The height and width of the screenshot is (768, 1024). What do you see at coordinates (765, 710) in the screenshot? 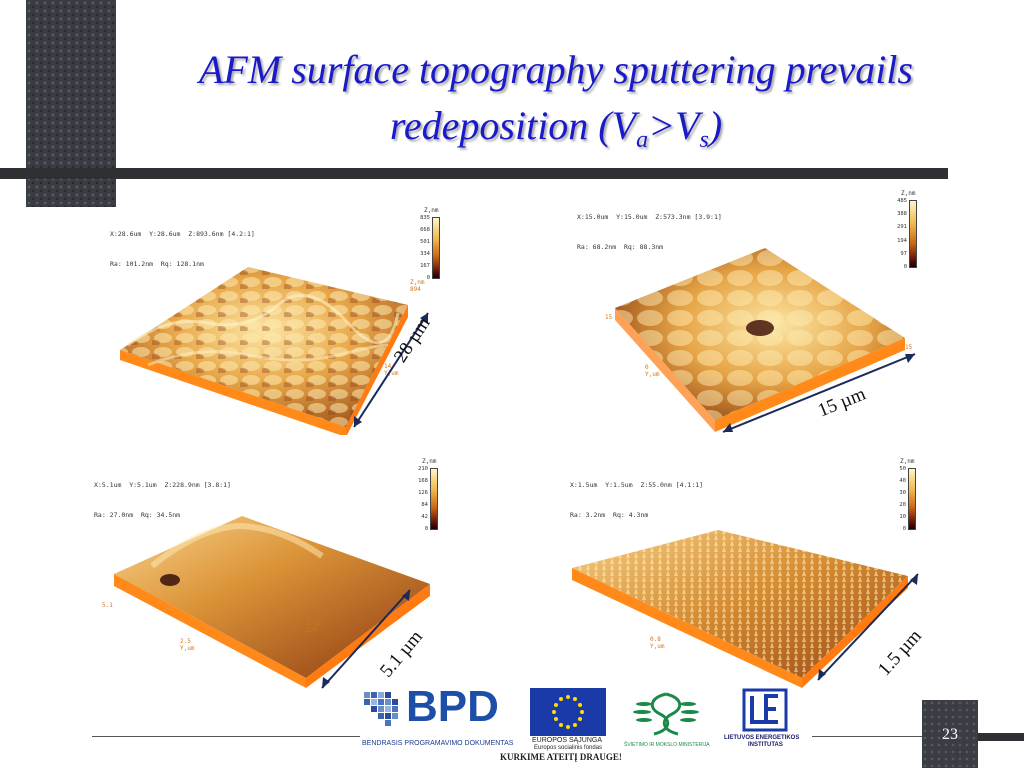
I see `lei-emblem-icon` at bounding box center [765, 710].